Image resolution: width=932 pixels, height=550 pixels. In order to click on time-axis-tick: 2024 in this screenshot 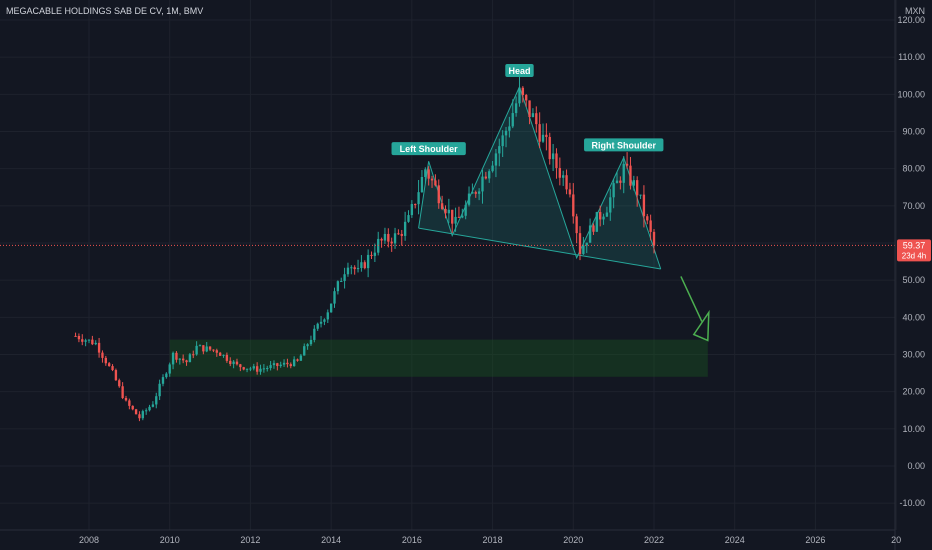, I will do `click(735, 540)`.